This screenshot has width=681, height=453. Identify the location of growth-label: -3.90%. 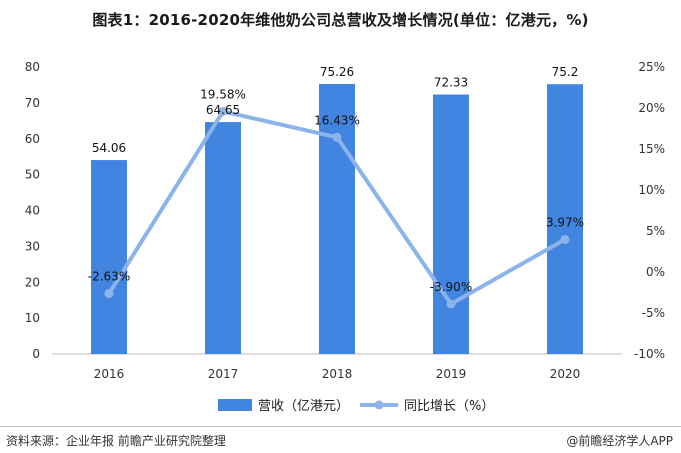
(451, 287).